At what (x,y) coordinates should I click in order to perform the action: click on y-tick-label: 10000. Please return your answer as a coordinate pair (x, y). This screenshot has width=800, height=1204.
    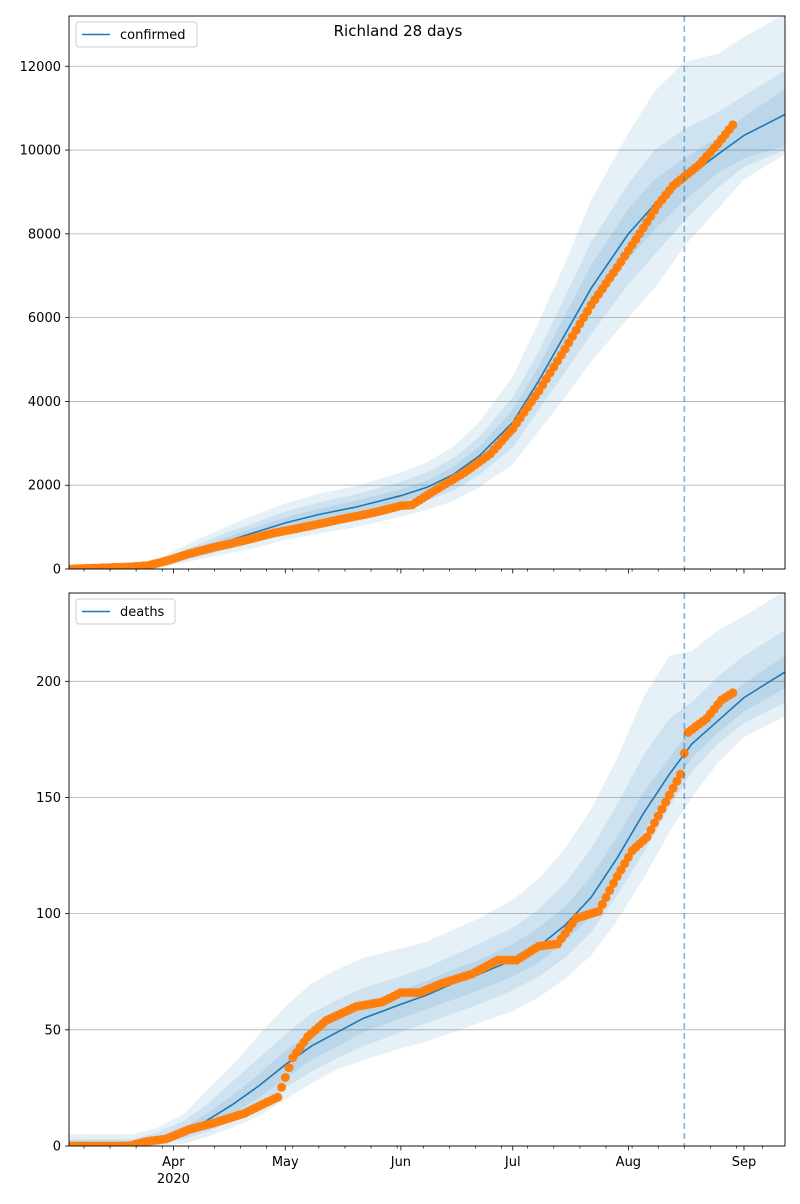
    Looking at the image, I should click on (40, 151).